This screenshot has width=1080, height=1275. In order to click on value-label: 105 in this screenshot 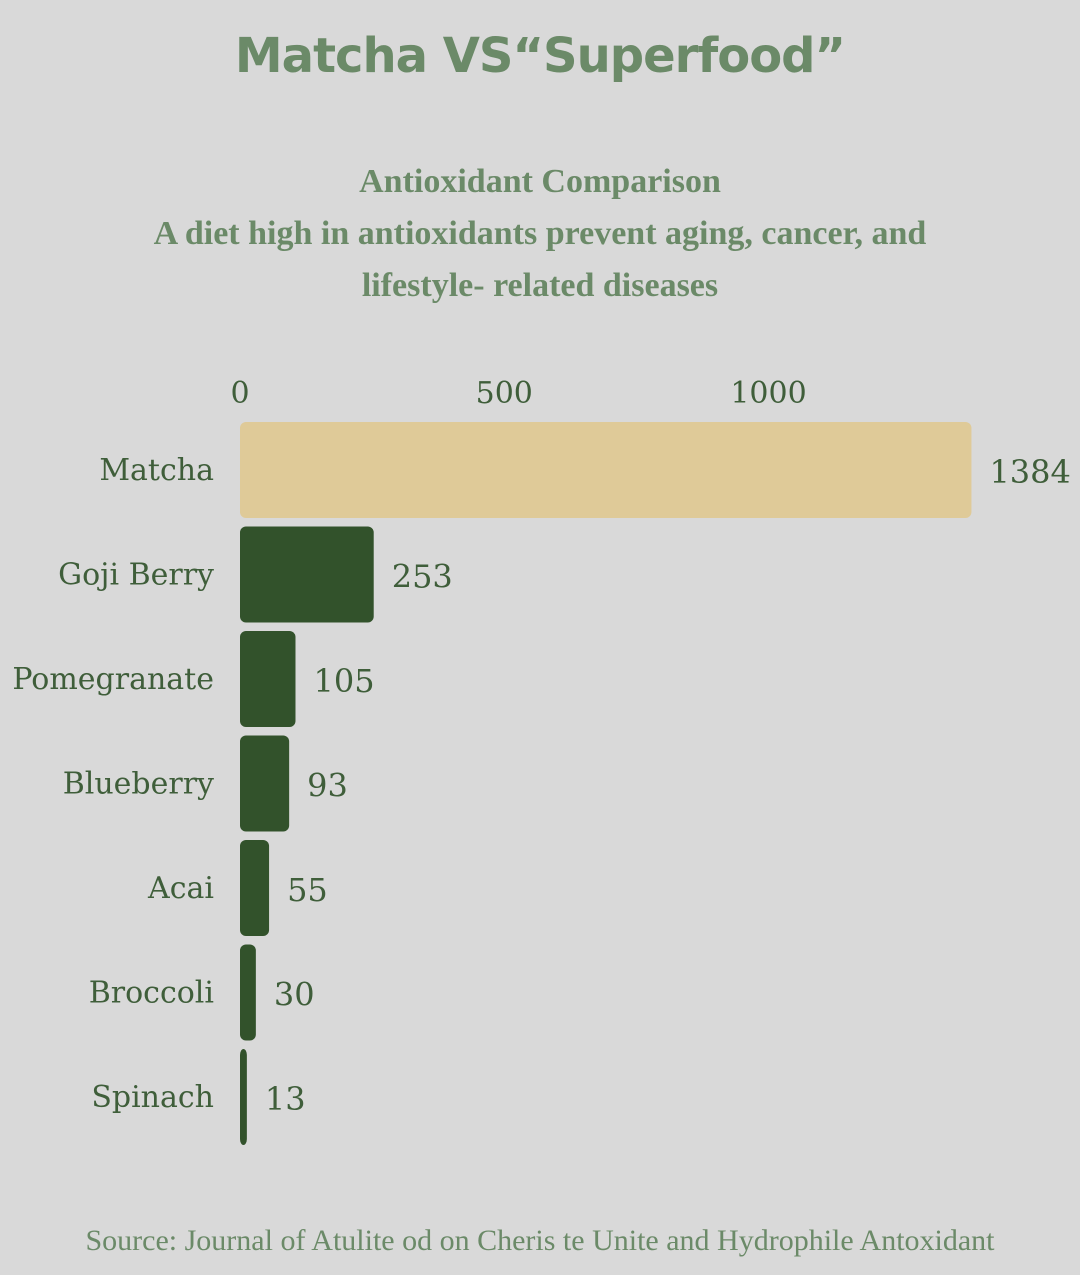, I will do `click(343, 681)`.